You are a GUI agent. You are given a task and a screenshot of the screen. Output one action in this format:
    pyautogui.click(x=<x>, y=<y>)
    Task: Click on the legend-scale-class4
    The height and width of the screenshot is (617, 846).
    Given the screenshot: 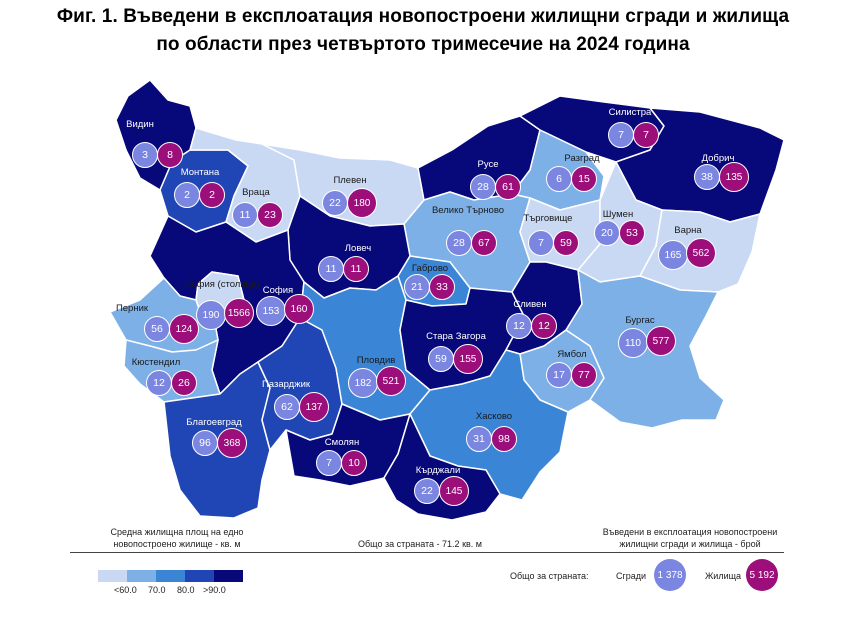 What is the action you would take?
    pyautogui.click(x=199, y=576)
    